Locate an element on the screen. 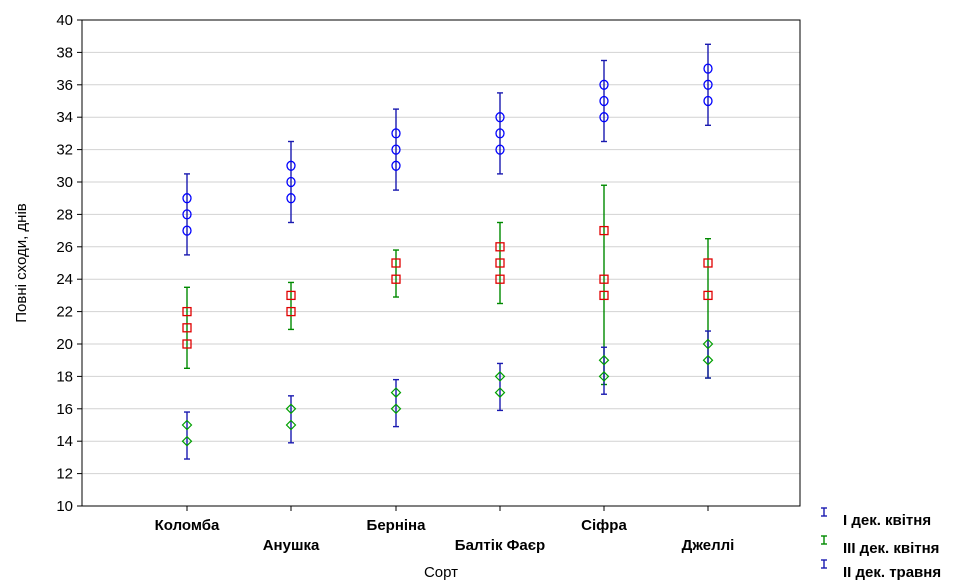 This screenshot has height=582, width=978. x-tick-label: Сіфра is located at coordinates (604, 525).